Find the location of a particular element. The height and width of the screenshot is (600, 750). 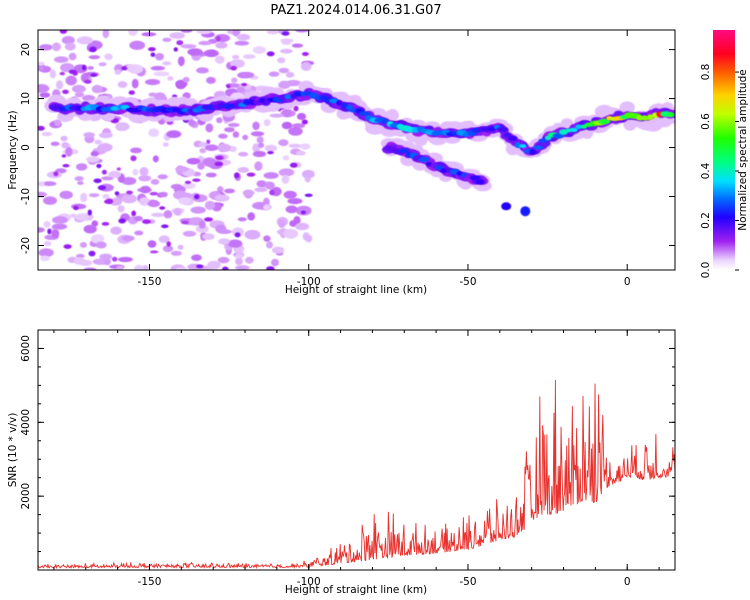

spectrogram-ytick-label: 0 is located at coordinates (26, 147).